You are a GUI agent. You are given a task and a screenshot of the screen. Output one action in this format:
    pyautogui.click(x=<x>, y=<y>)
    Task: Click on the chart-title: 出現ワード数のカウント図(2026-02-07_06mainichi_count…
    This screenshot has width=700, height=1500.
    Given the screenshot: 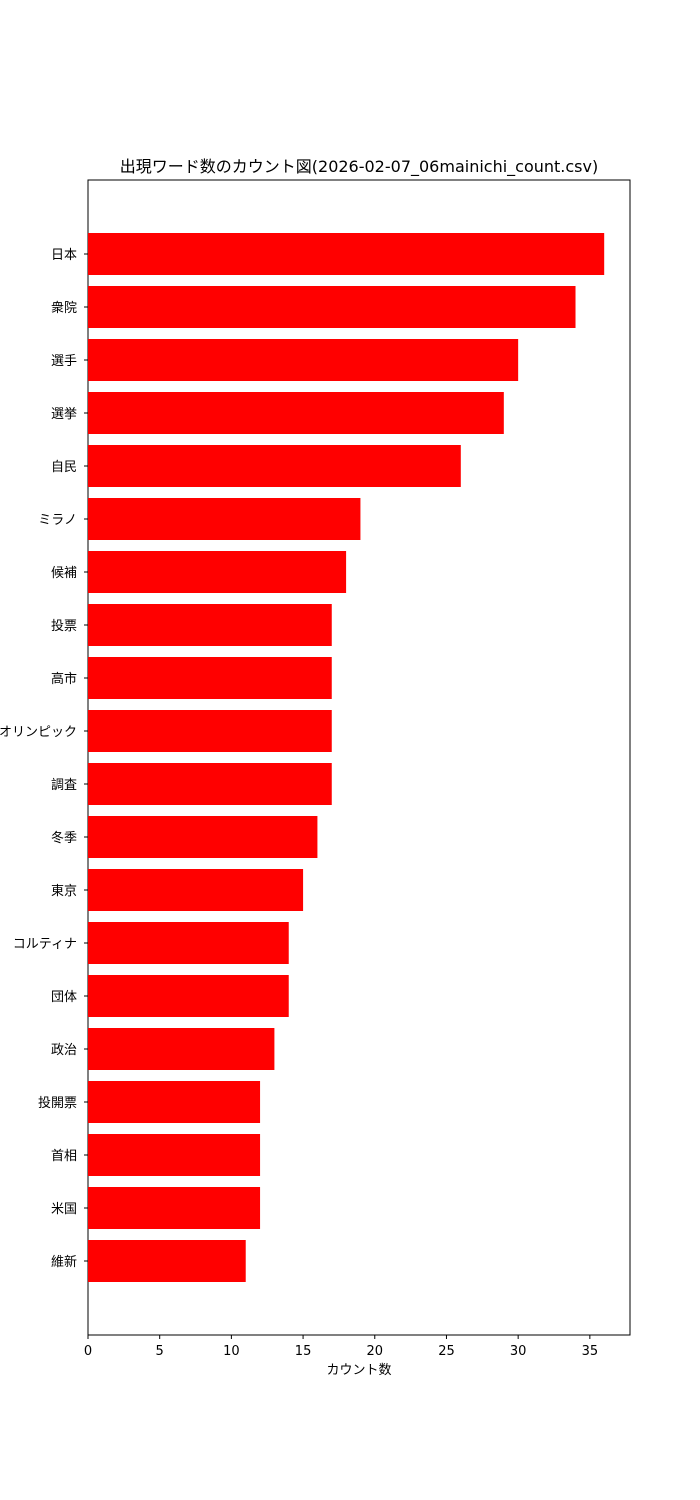 What is the action you would take?
    pyautogui.click(x=359, y=167)
    